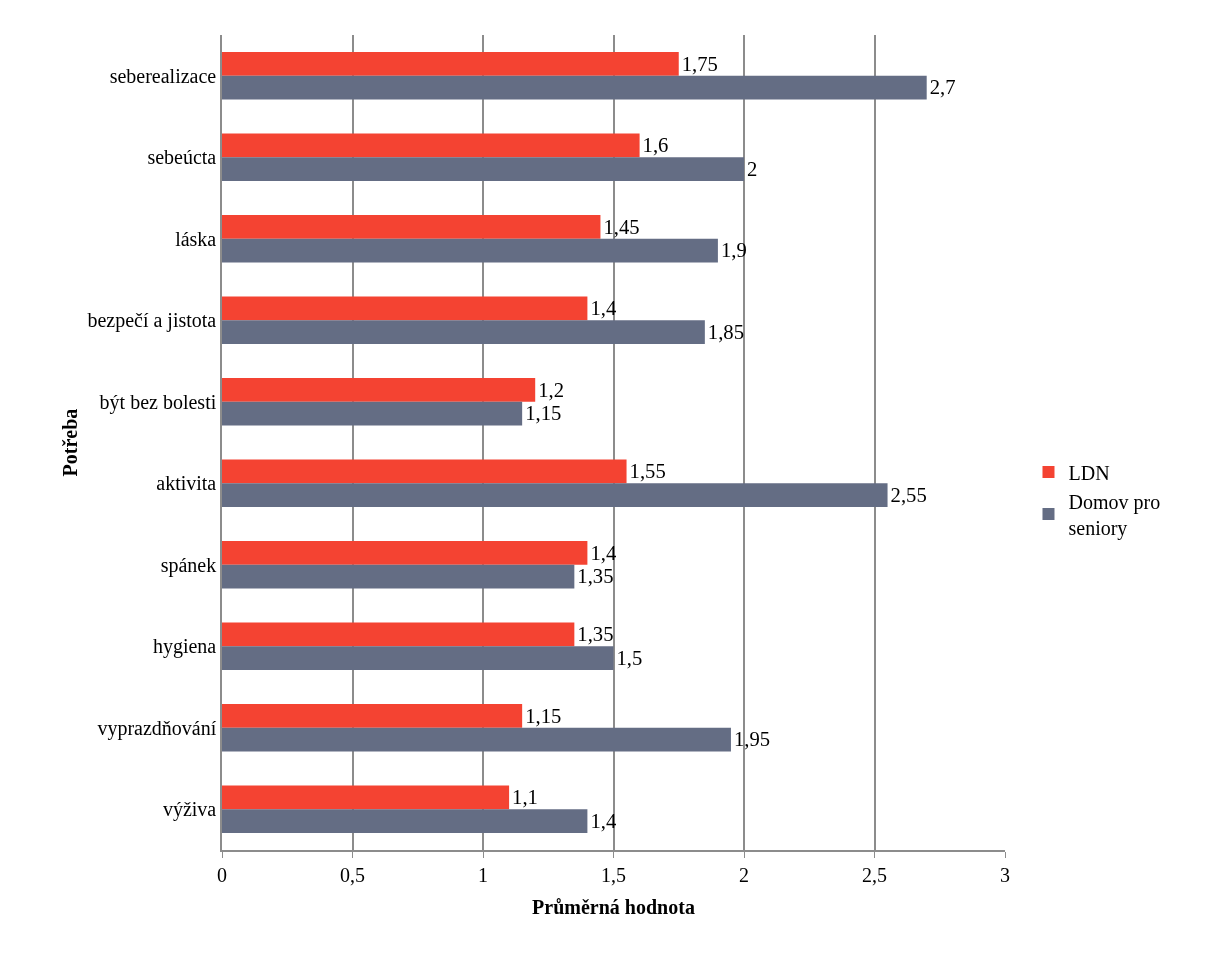  Describe the element at coordinates (551, 389) in the screenshot. I see `data-label: 1,2` at that location.